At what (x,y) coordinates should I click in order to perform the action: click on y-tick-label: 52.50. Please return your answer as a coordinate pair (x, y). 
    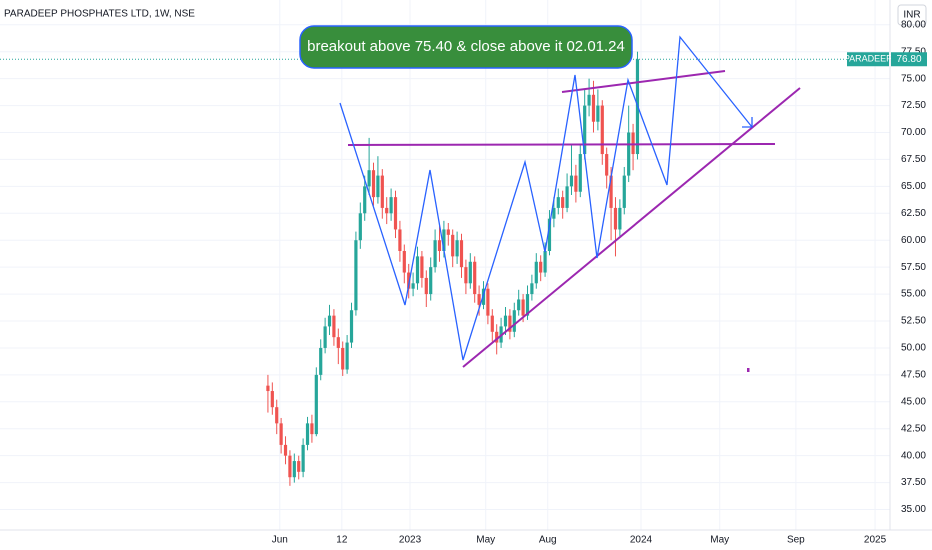
    Looking at the image, I should click on (913, 321).